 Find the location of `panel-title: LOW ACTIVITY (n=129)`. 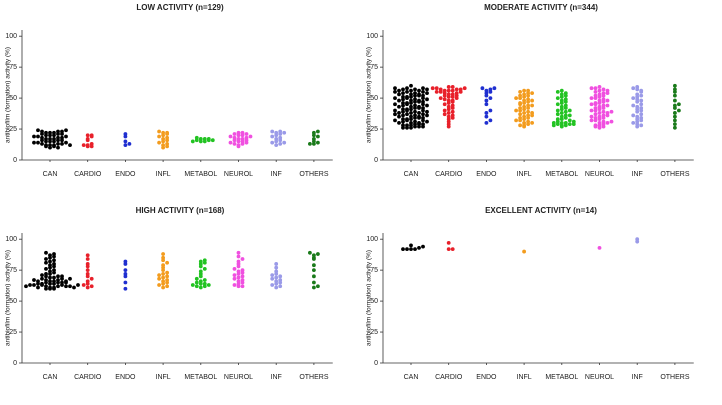

panel-title: LOW ACTIVITY (n=129) is located at coordinates (180, 7).